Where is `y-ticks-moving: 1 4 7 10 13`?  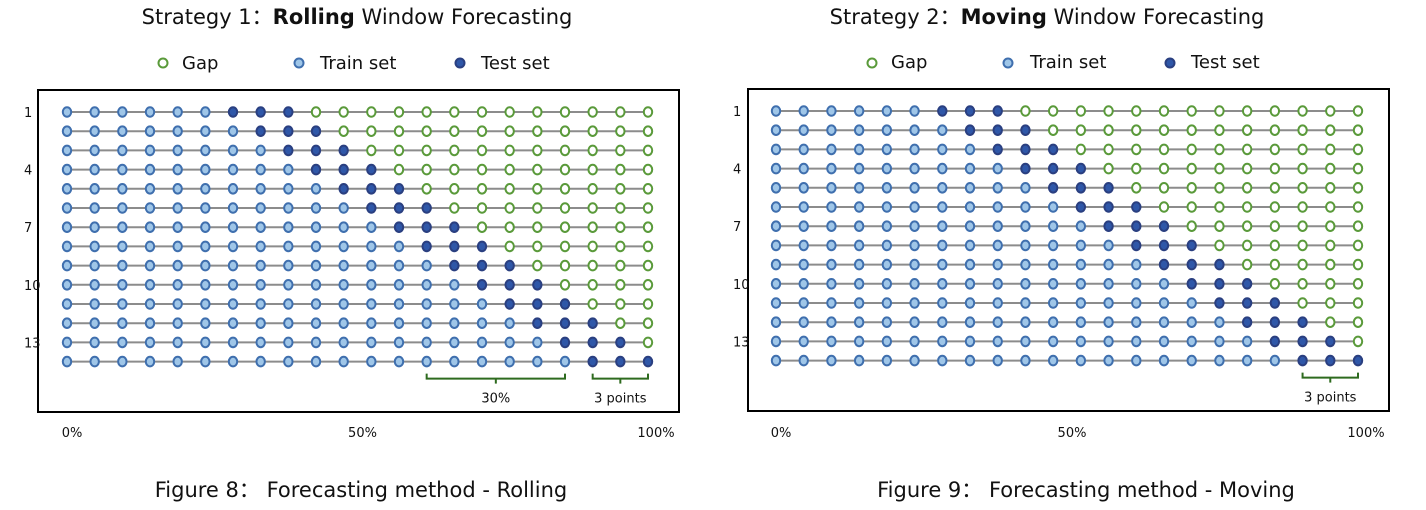 y-ticks-moving: 1 4 7 10 13 is located at coordinates (741, 227).